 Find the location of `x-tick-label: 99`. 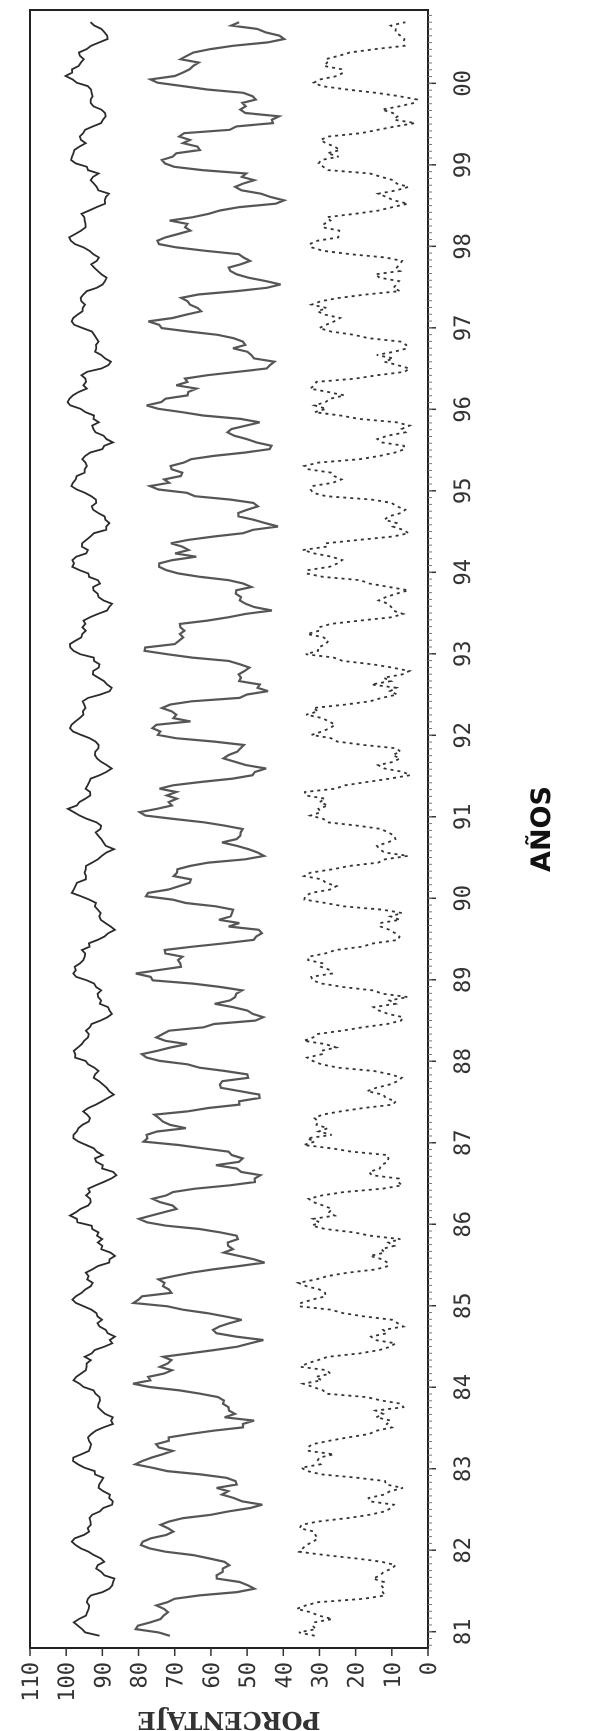

x-tick-label: 99 is located at coordinates (463, 165).